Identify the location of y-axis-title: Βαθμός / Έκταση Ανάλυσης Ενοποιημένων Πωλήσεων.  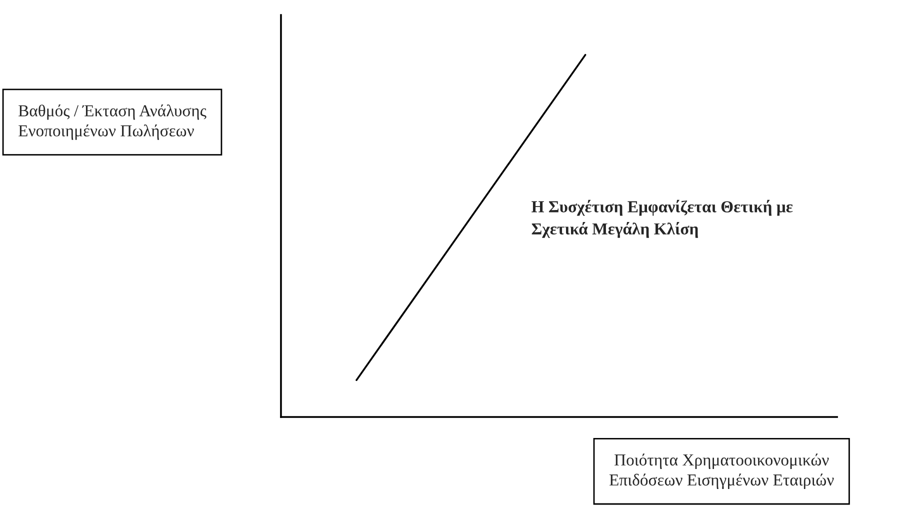
(112, 122).